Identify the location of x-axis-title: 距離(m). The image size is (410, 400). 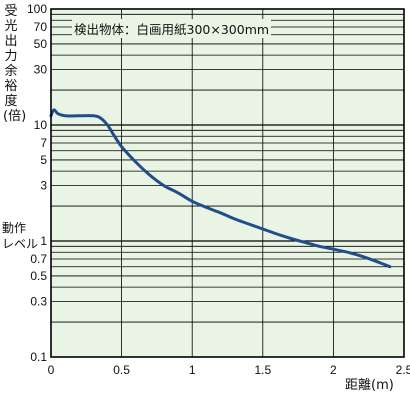
(369, 385).